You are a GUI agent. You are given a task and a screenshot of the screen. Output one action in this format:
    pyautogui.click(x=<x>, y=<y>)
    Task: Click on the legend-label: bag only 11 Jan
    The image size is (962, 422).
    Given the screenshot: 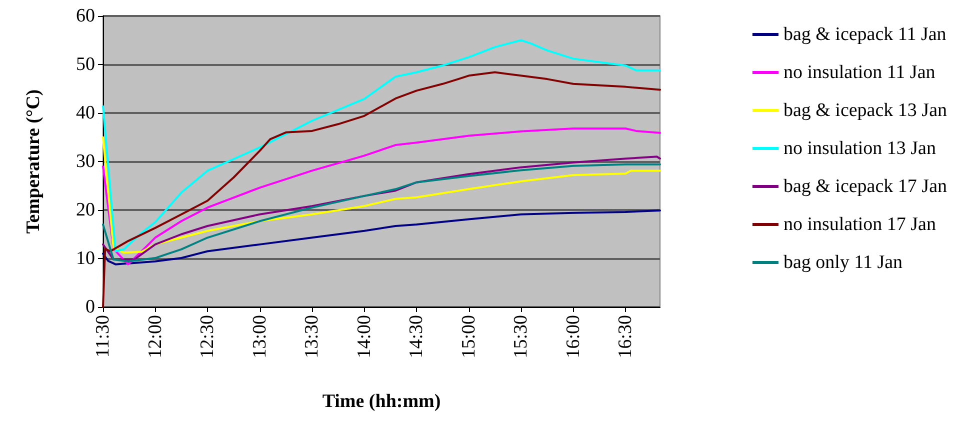 What is the action you would take?
    pyautogui.click(x=843, y=262)
    